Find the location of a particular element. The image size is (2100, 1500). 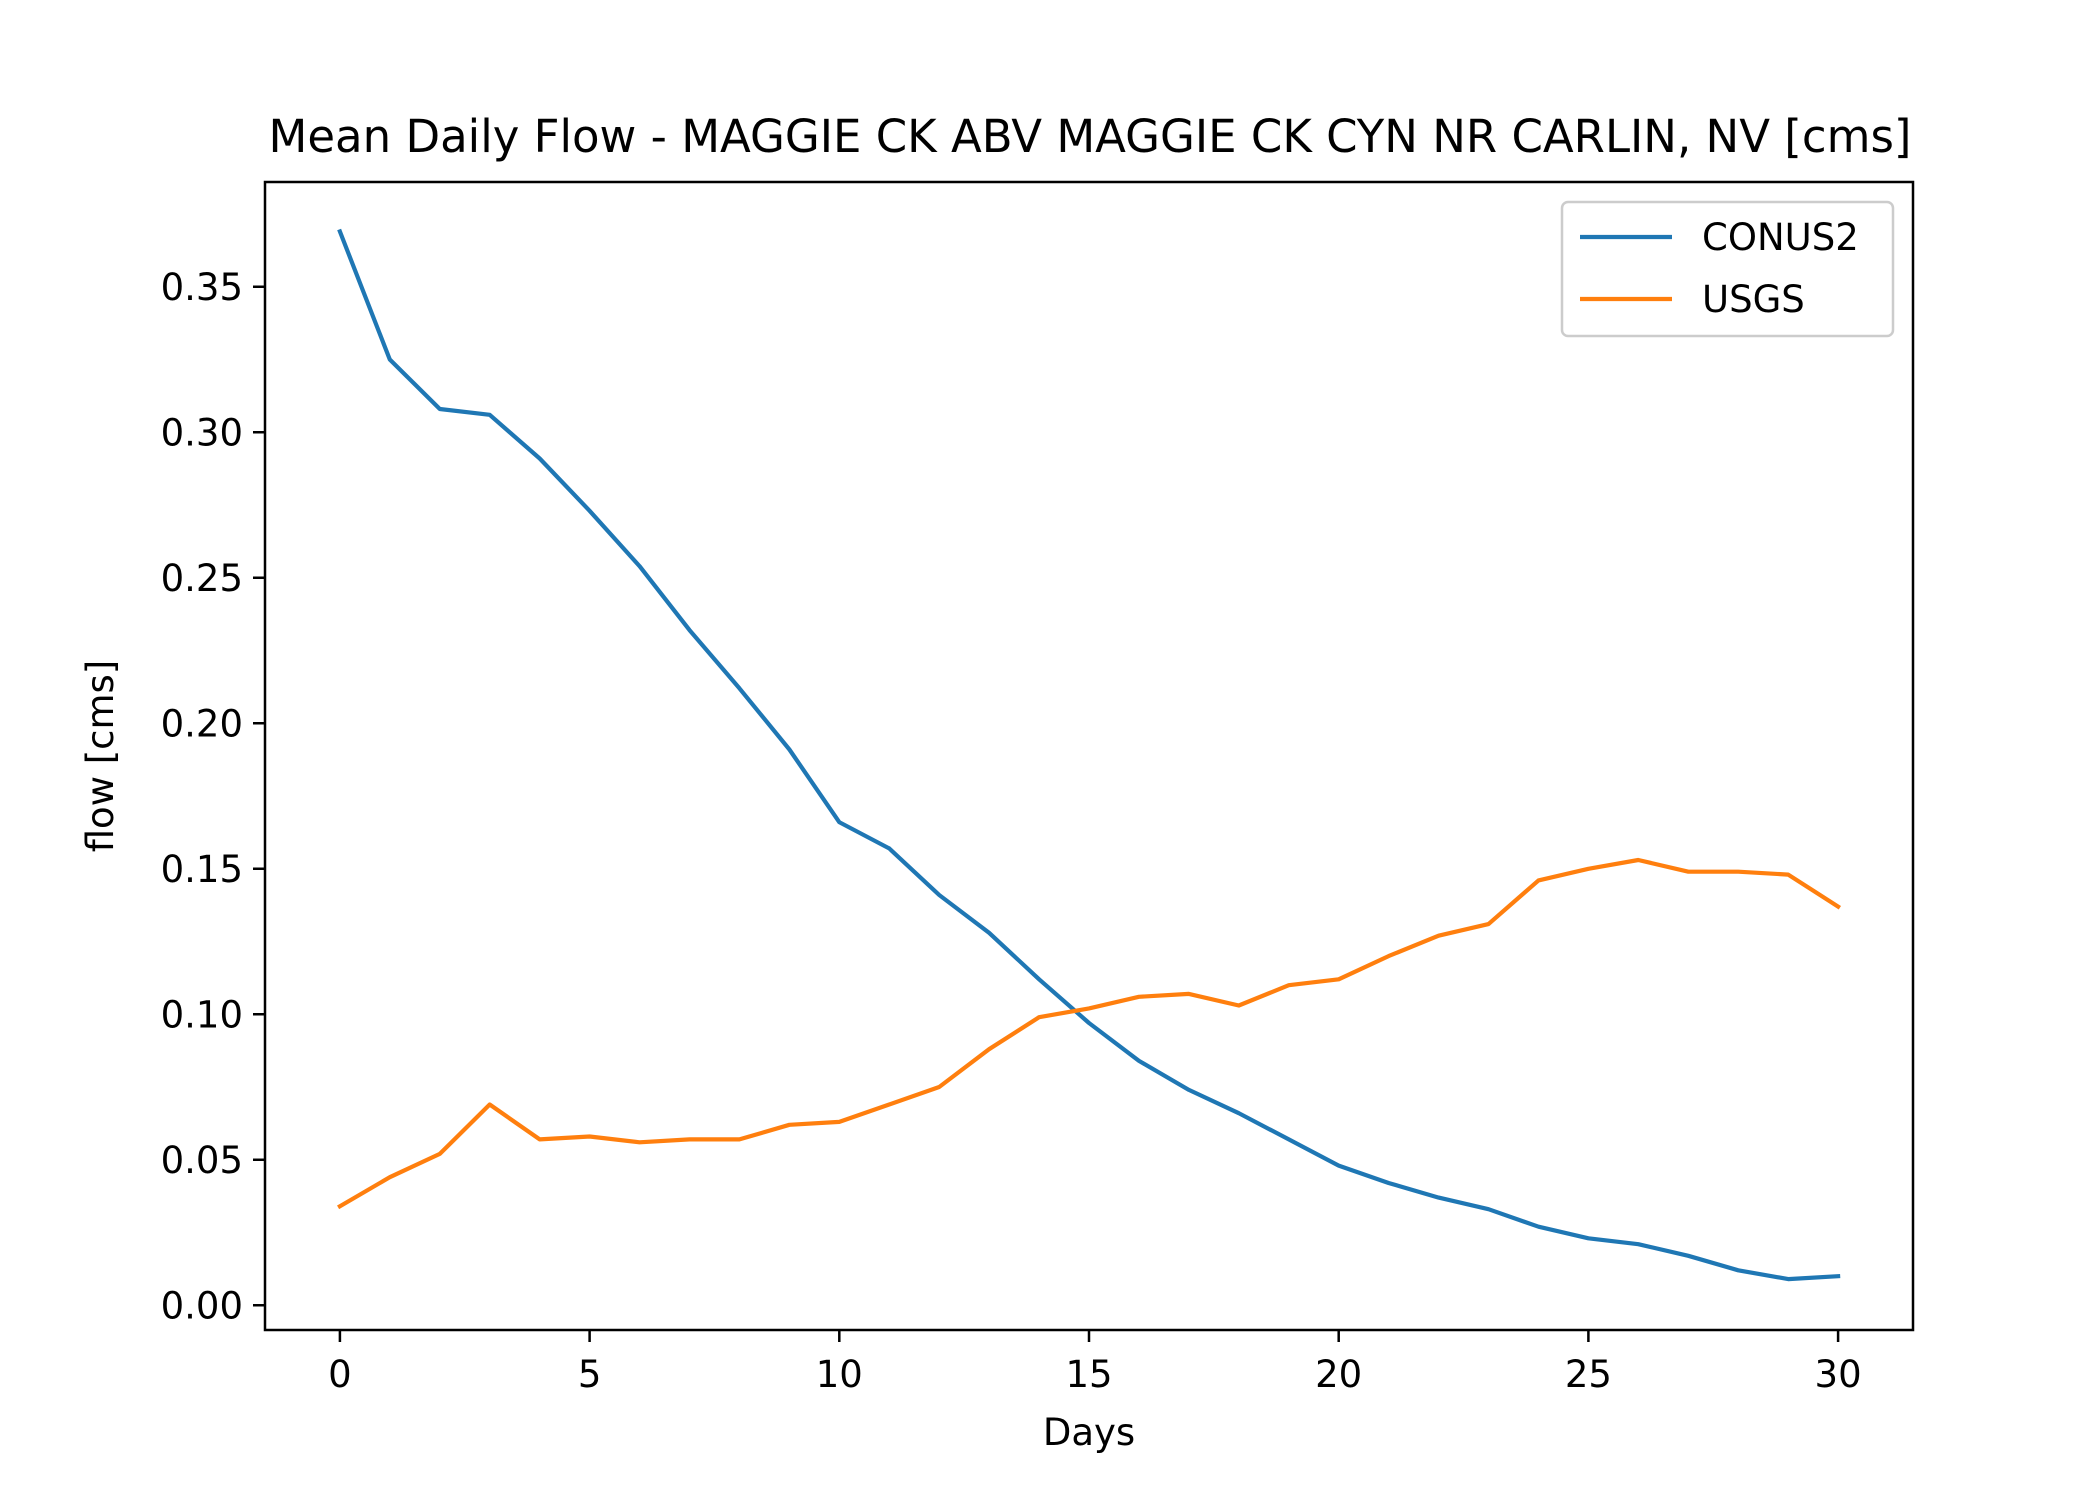

x-tick-label: 30 is located at coordinates (1838, 1374).